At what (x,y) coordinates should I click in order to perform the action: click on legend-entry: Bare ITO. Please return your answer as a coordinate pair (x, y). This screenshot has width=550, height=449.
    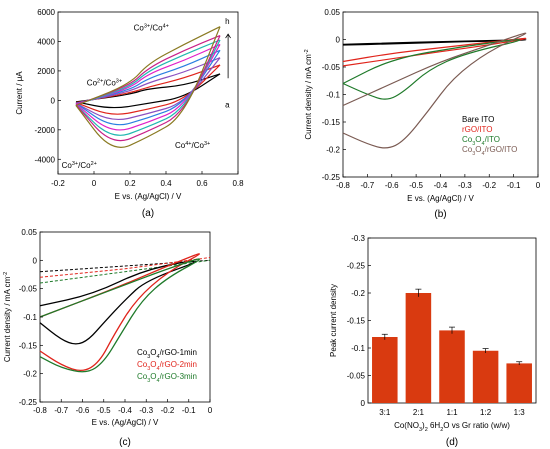
    Looking at the image, I should click on (478, 119).